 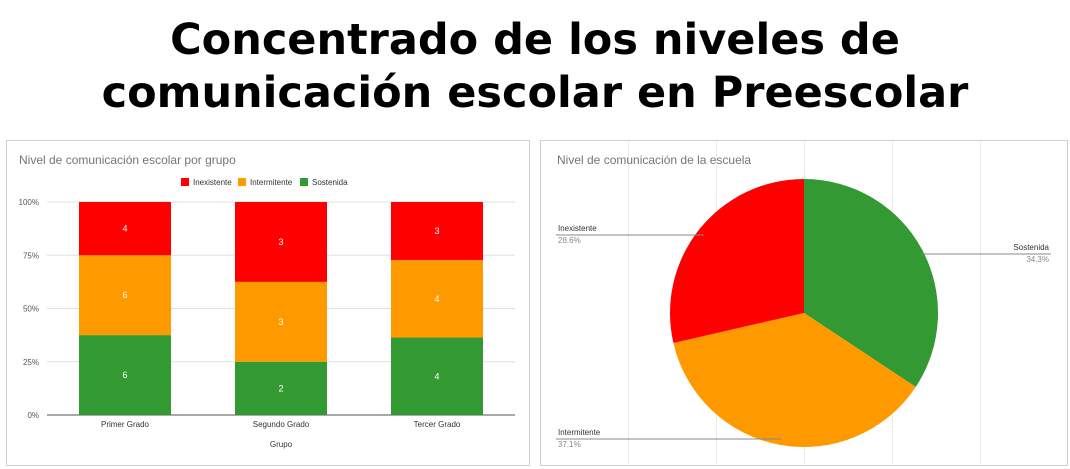 I want to click on x-tick-label: Primer Grado, so click(x=125, y=424).